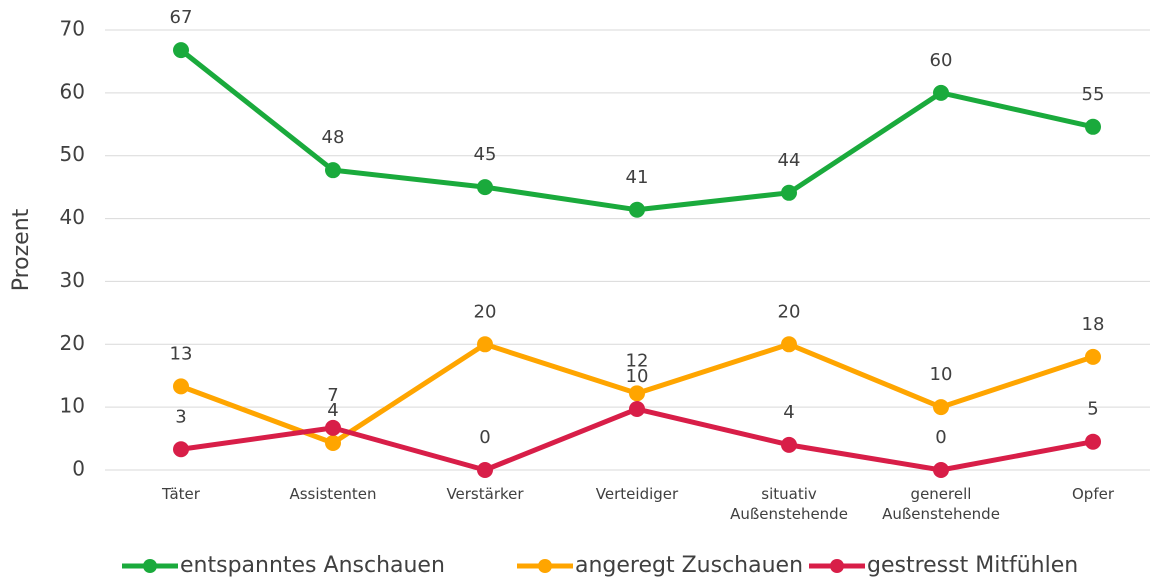  What do you see at coordinates (72, 406) in the screenshot?
I see `y-tick-label: 10` at bounding box center [72, 406].